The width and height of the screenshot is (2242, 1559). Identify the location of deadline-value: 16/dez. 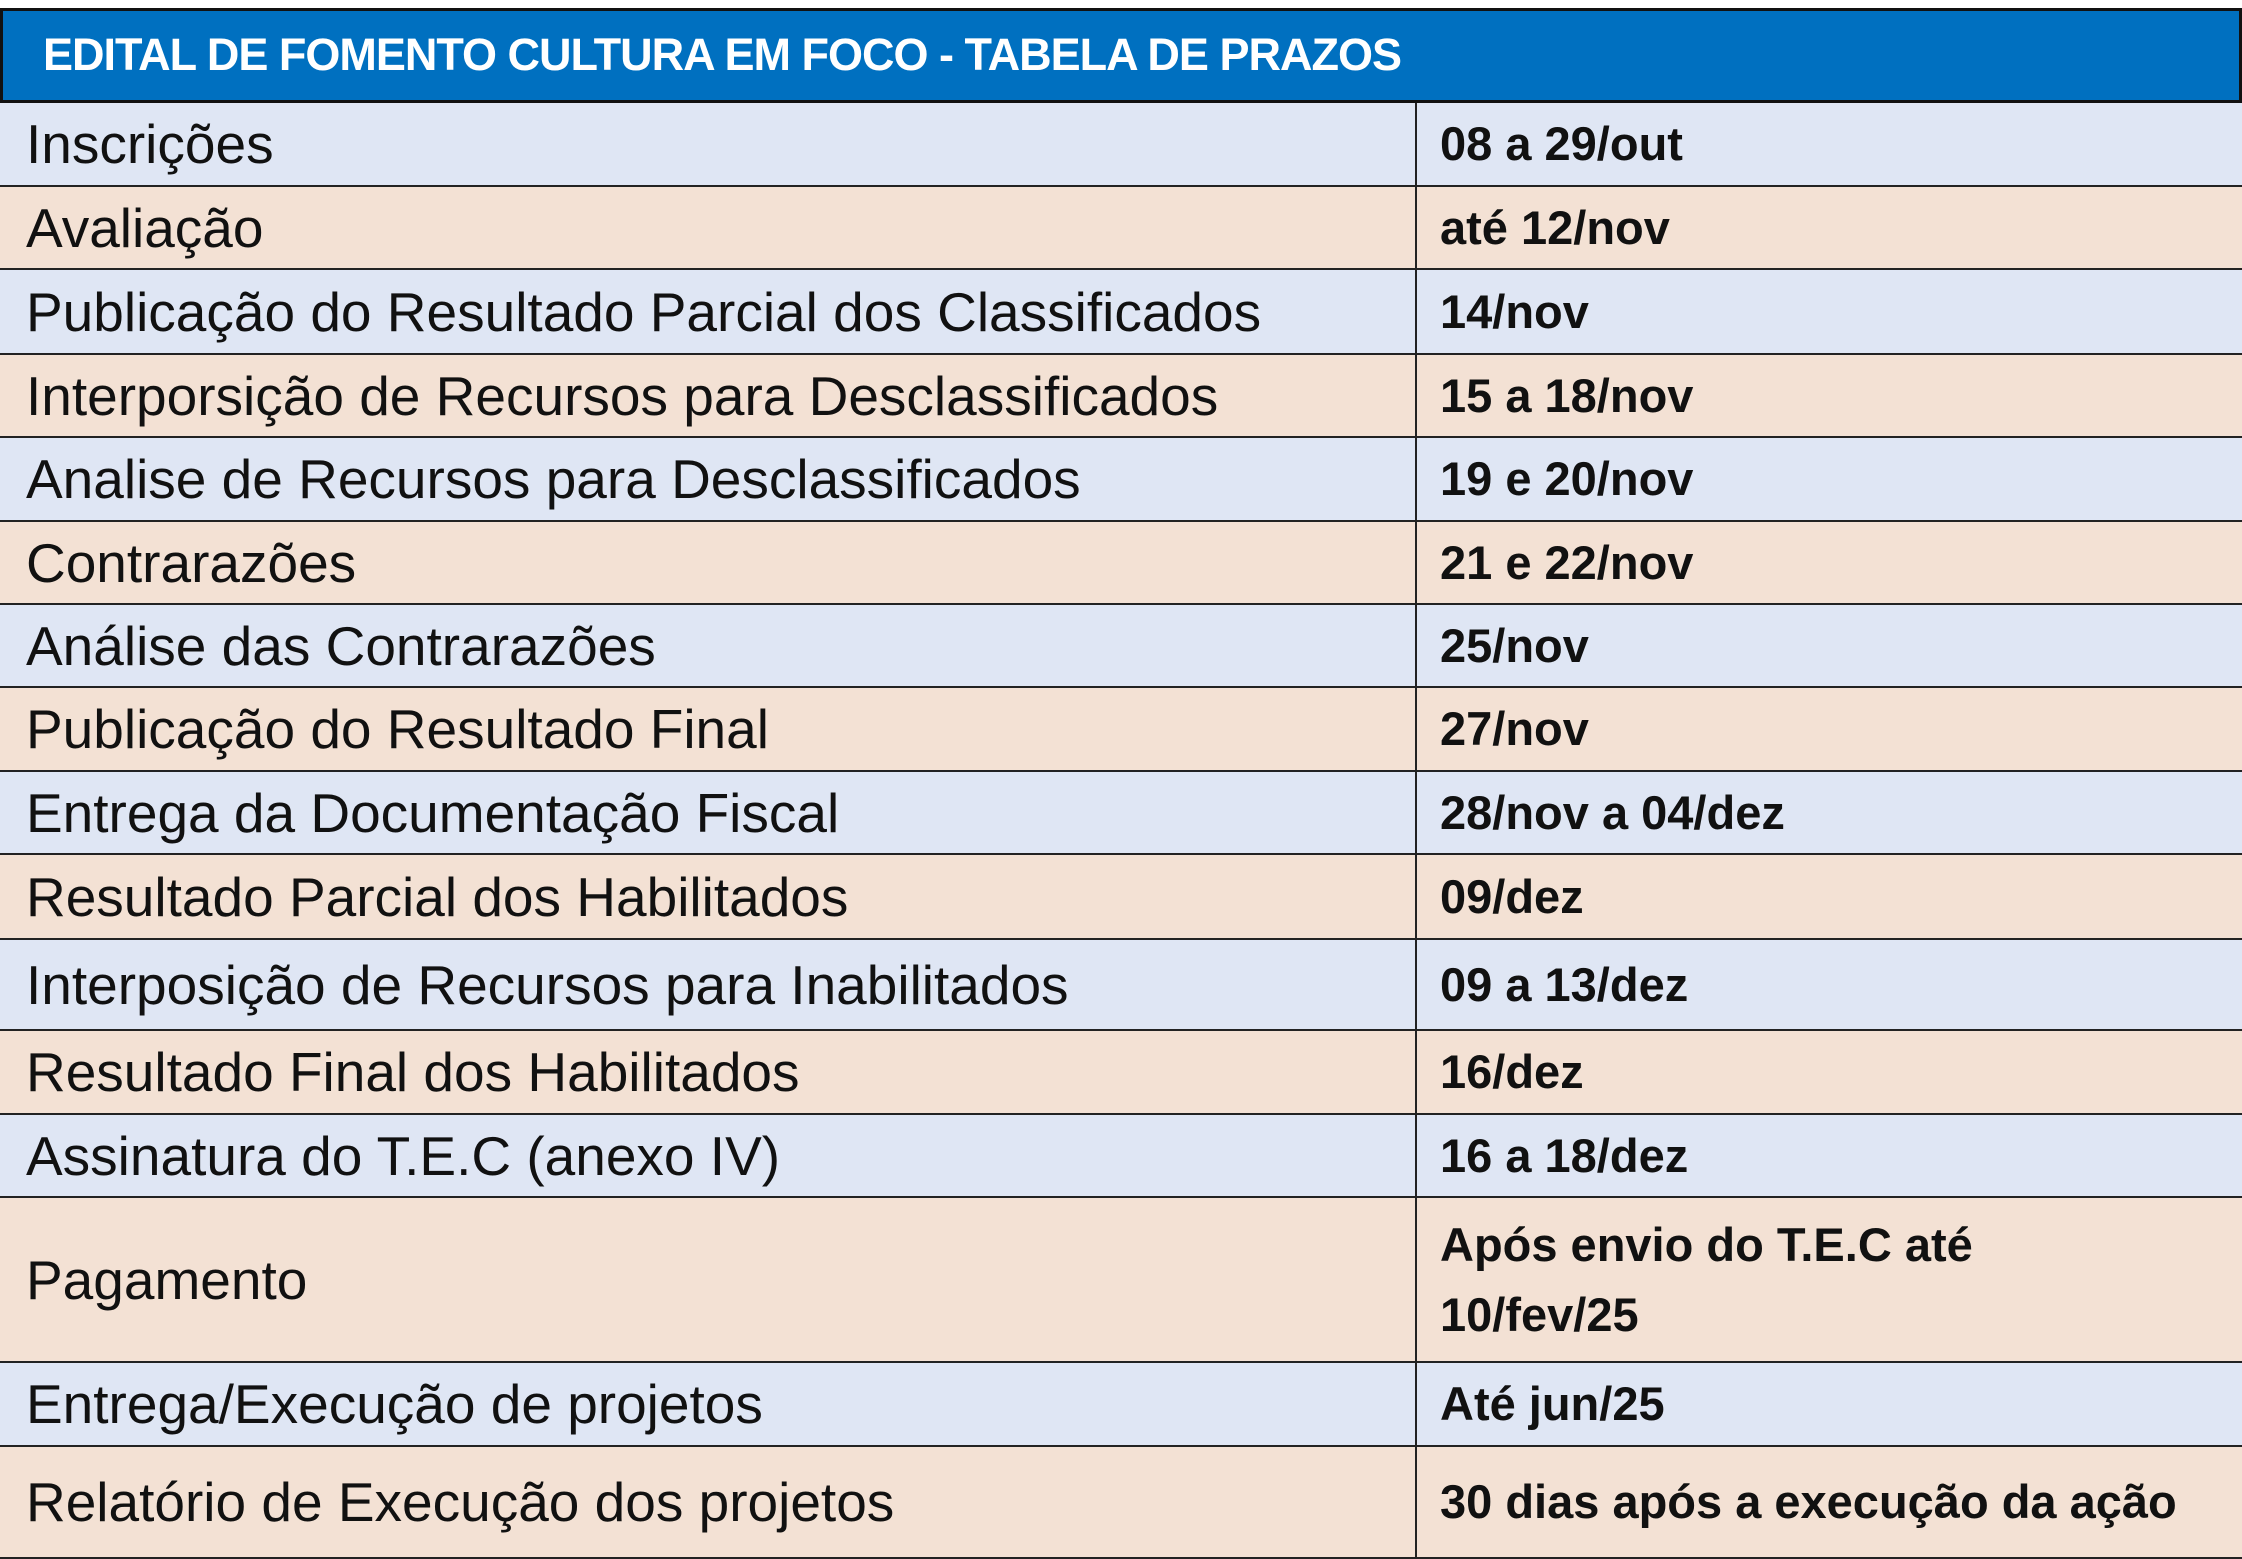
(1512, 1071).